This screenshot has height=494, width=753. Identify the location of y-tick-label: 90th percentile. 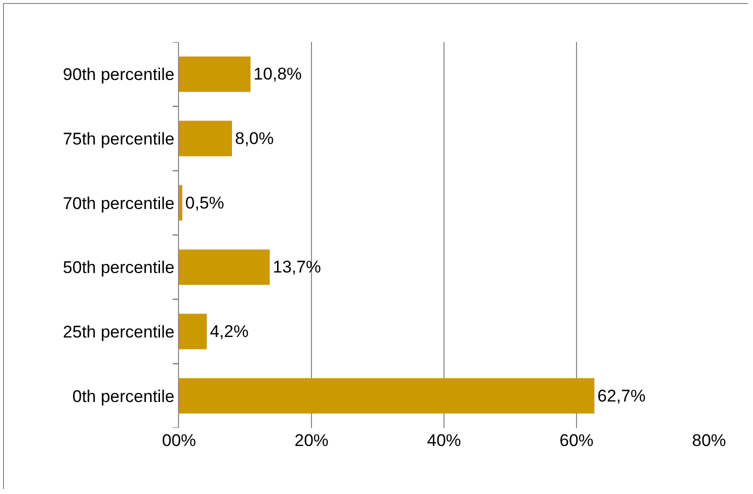
(118, 74).